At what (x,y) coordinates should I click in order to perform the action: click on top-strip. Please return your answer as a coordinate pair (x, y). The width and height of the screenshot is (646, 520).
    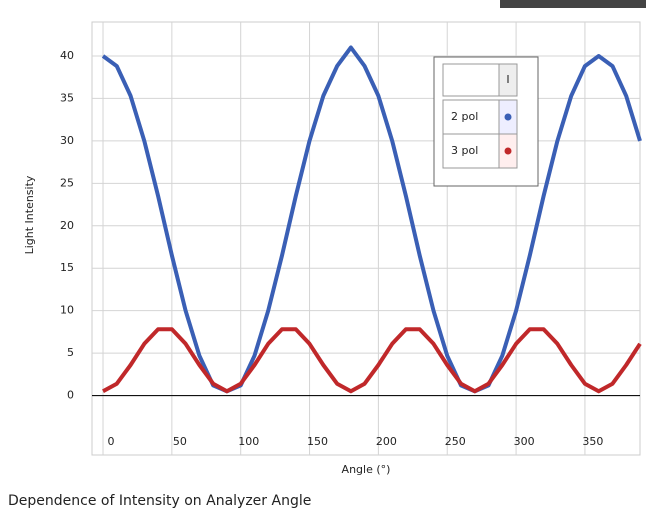
    Looking at the image, I should click on (573, 4).